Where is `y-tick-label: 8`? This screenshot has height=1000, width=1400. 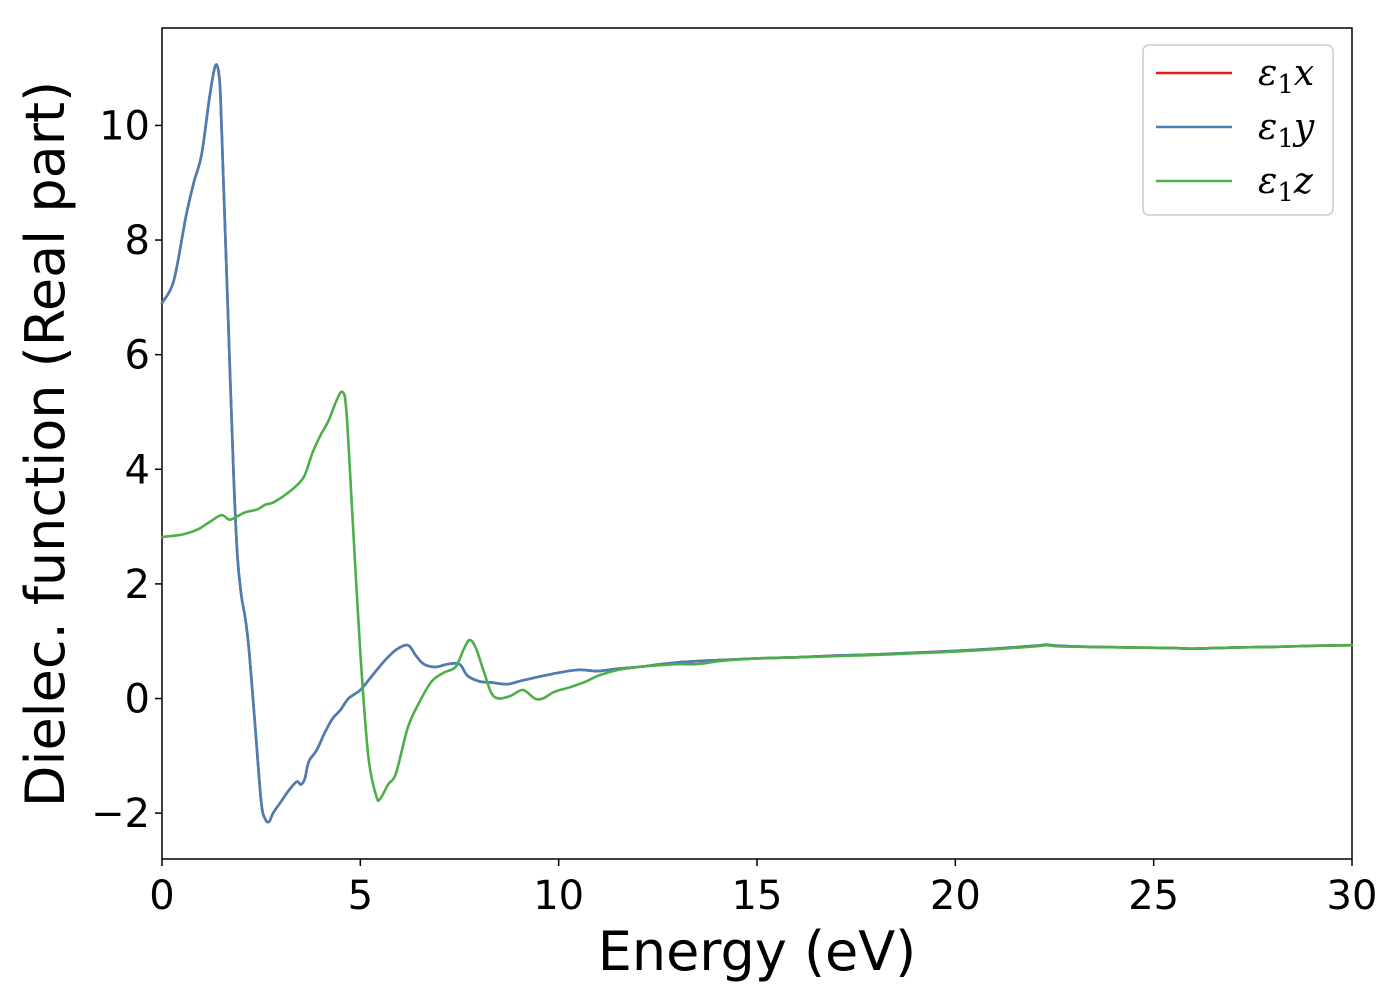 y-tick-label: 8 is located at coordinates (137, 241).